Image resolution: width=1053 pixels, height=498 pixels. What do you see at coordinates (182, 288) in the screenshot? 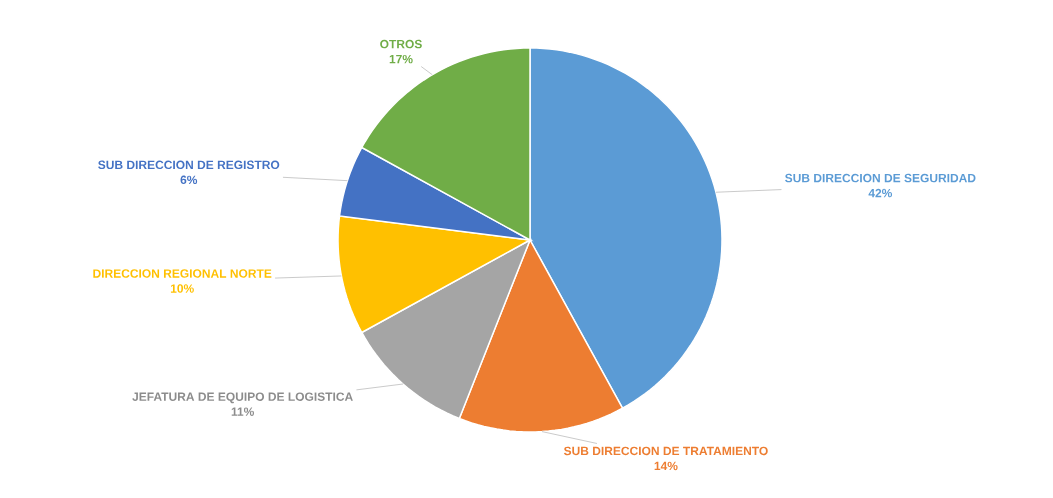
I see `data-label: 10%` at bounding box center [182, 288].